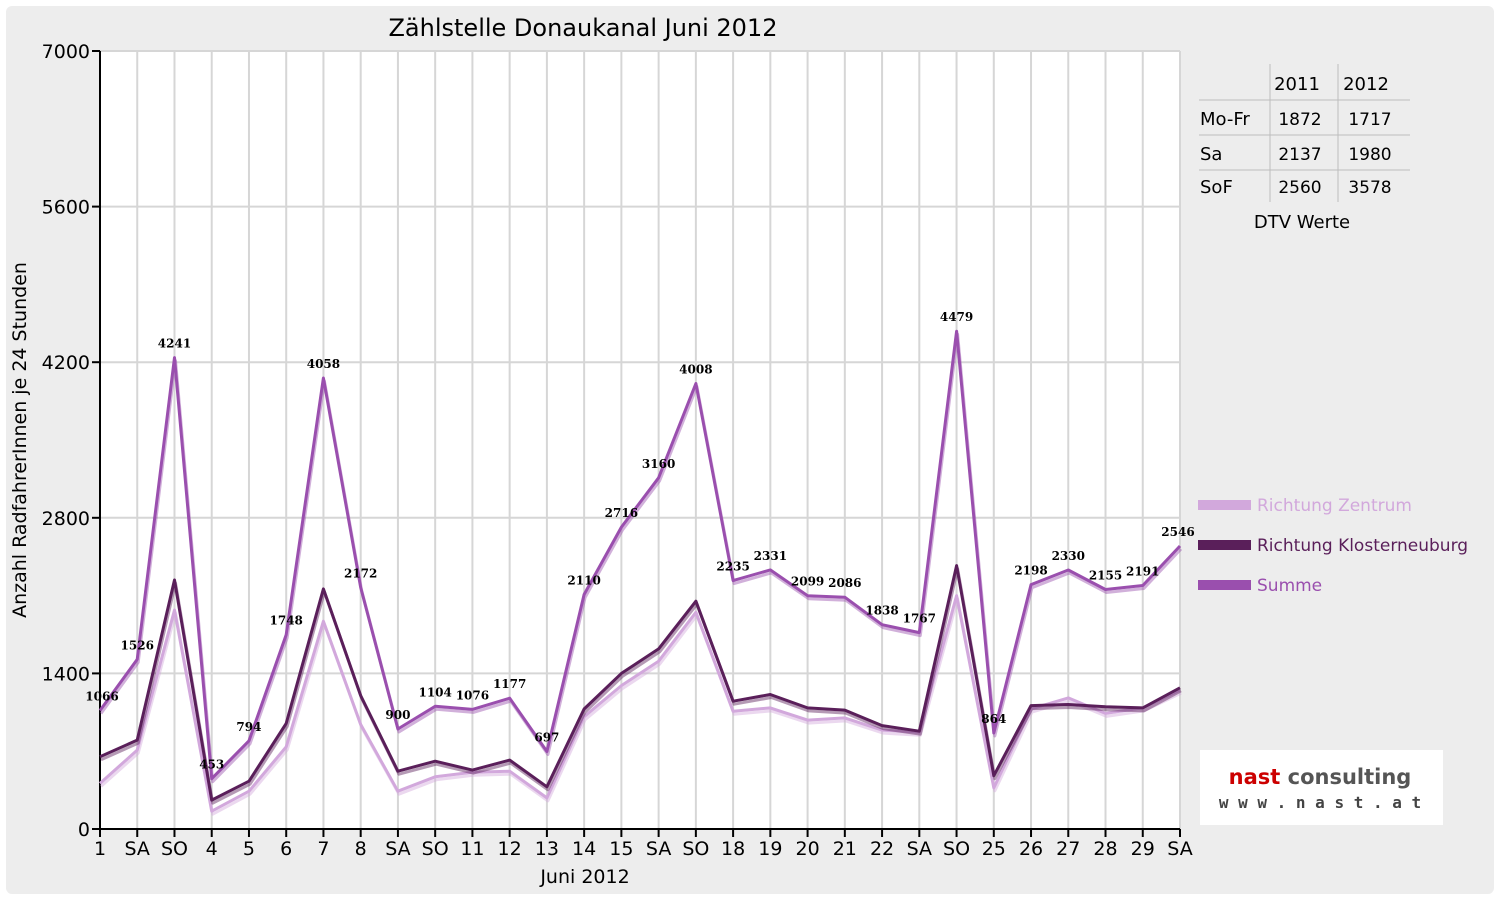  I want to click on x-tick-label: 5, so click(249, 849).